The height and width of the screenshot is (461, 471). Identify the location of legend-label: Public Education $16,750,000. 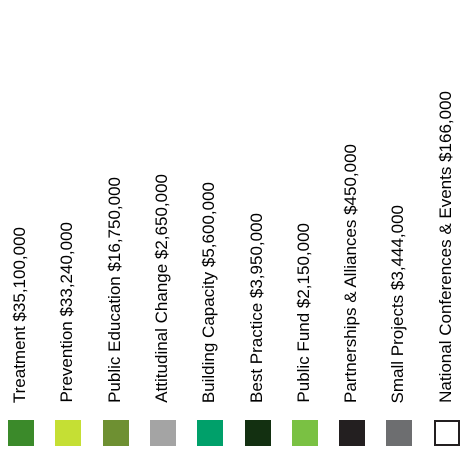
(114, 290).